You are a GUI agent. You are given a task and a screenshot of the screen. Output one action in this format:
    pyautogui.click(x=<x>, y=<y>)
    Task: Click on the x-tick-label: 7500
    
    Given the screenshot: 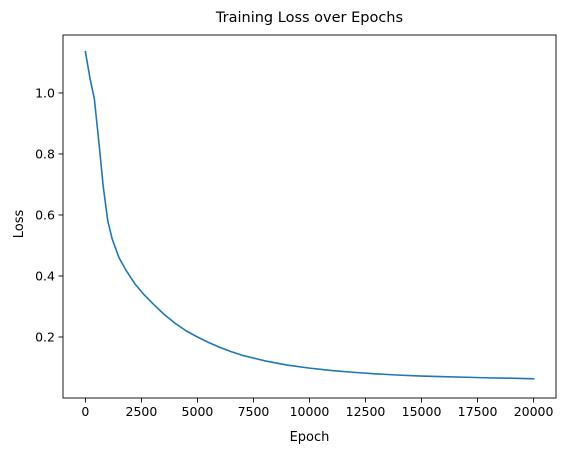 What is the action you would take?
    pyautogui.click(x=254, y=411)
    